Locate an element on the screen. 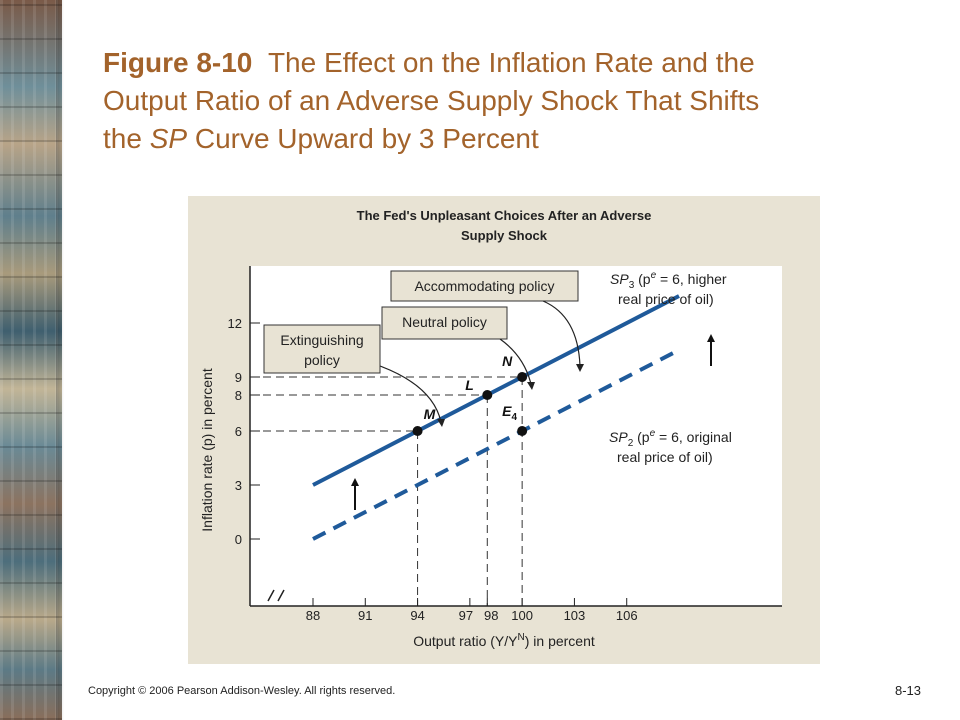 The height and width of the screenshot is (720, 960). sp3-label-subscript: 3 is located at coordinates (632, 285).